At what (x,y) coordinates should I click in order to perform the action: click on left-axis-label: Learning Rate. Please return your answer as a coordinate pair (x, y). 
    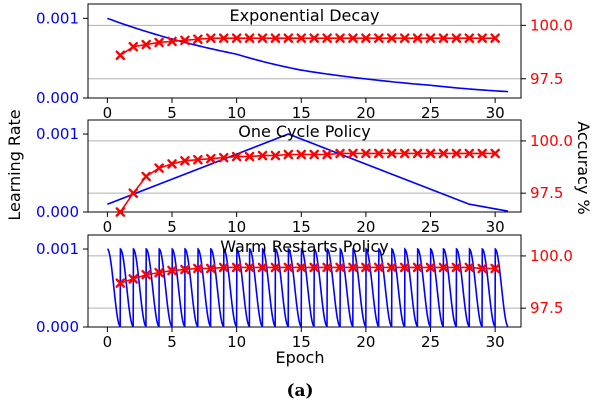
    Looking at the image, I should click on (14, 164).